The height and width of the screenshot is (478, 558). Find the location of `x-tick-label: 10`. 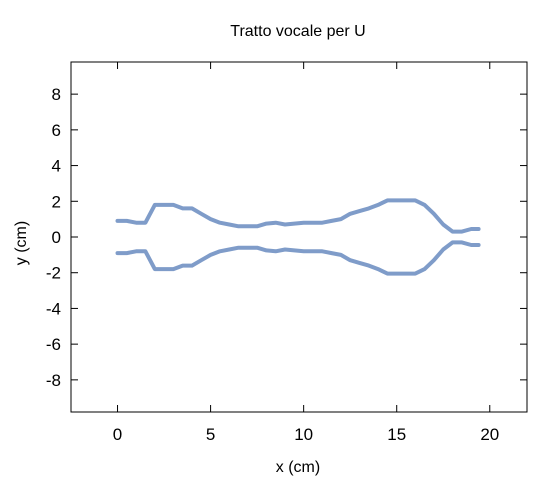

x-tick-label: 10 is located at coordinates (303, 434).